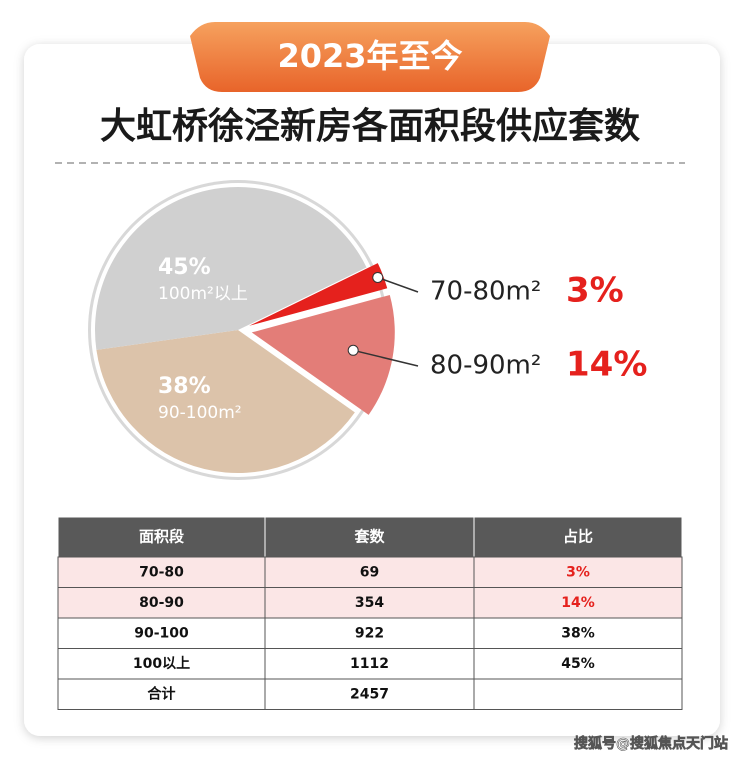 This screenshot has height=764, width=740. Describe the element at coordinates (595, 291) in the screenshot. I see `slice-value-label: 3%` at that location.